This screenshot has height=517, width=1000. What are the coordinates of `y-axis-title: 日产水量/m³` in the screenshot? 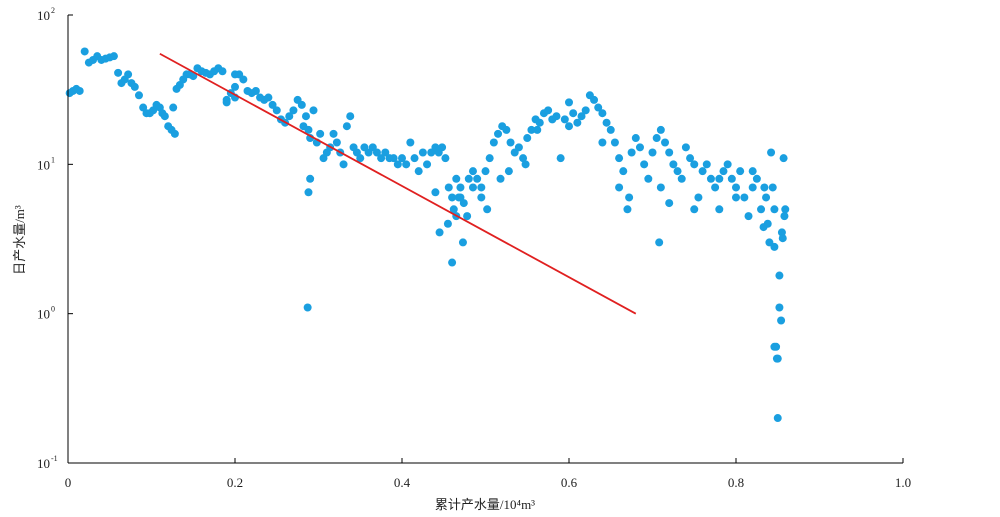 It's located at (19, 240).